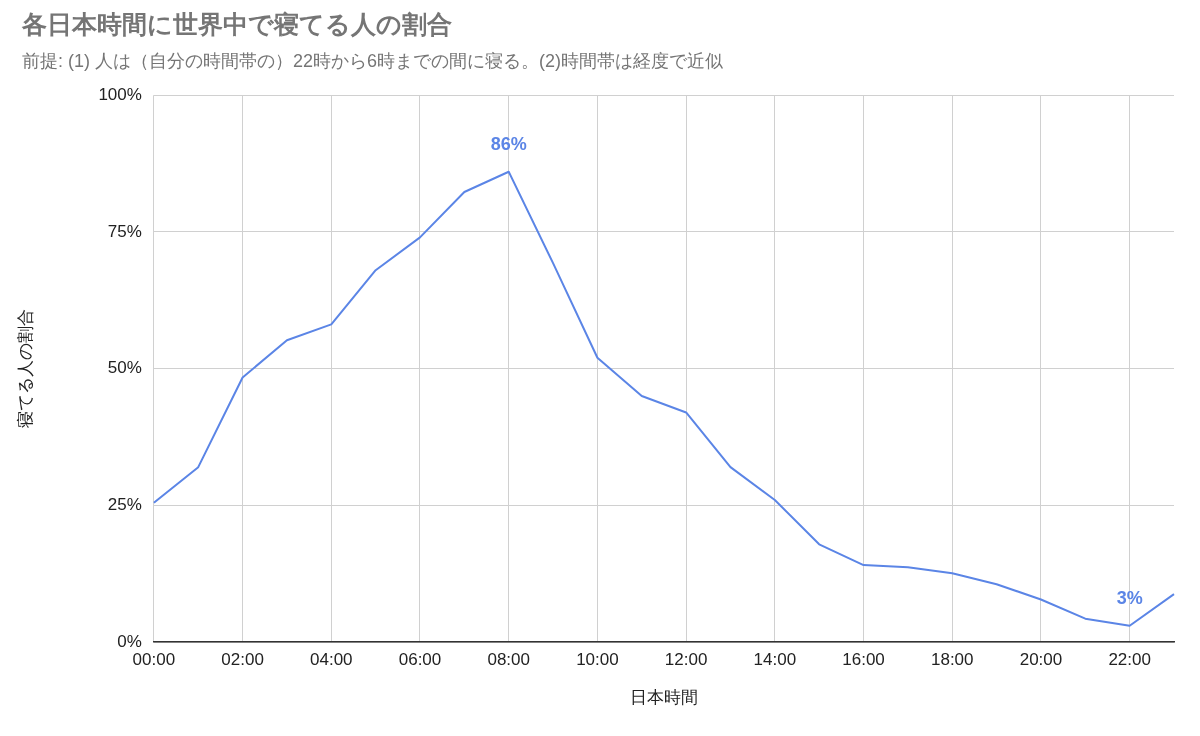  Describe the element at coordinates (237, 24) in the screenshot. I see `chart-title: 各日本時間に世界中で寝てる人の割合` at that location.